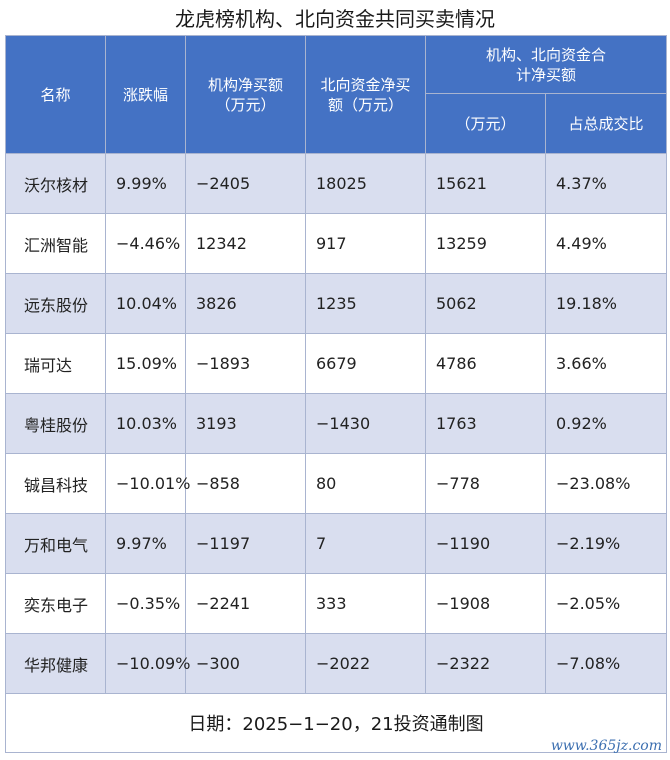  What do you see at coordinates (145, 423) in the screenshot?
I see `cell-change: 10.03%` at bounding box center [145, 423].